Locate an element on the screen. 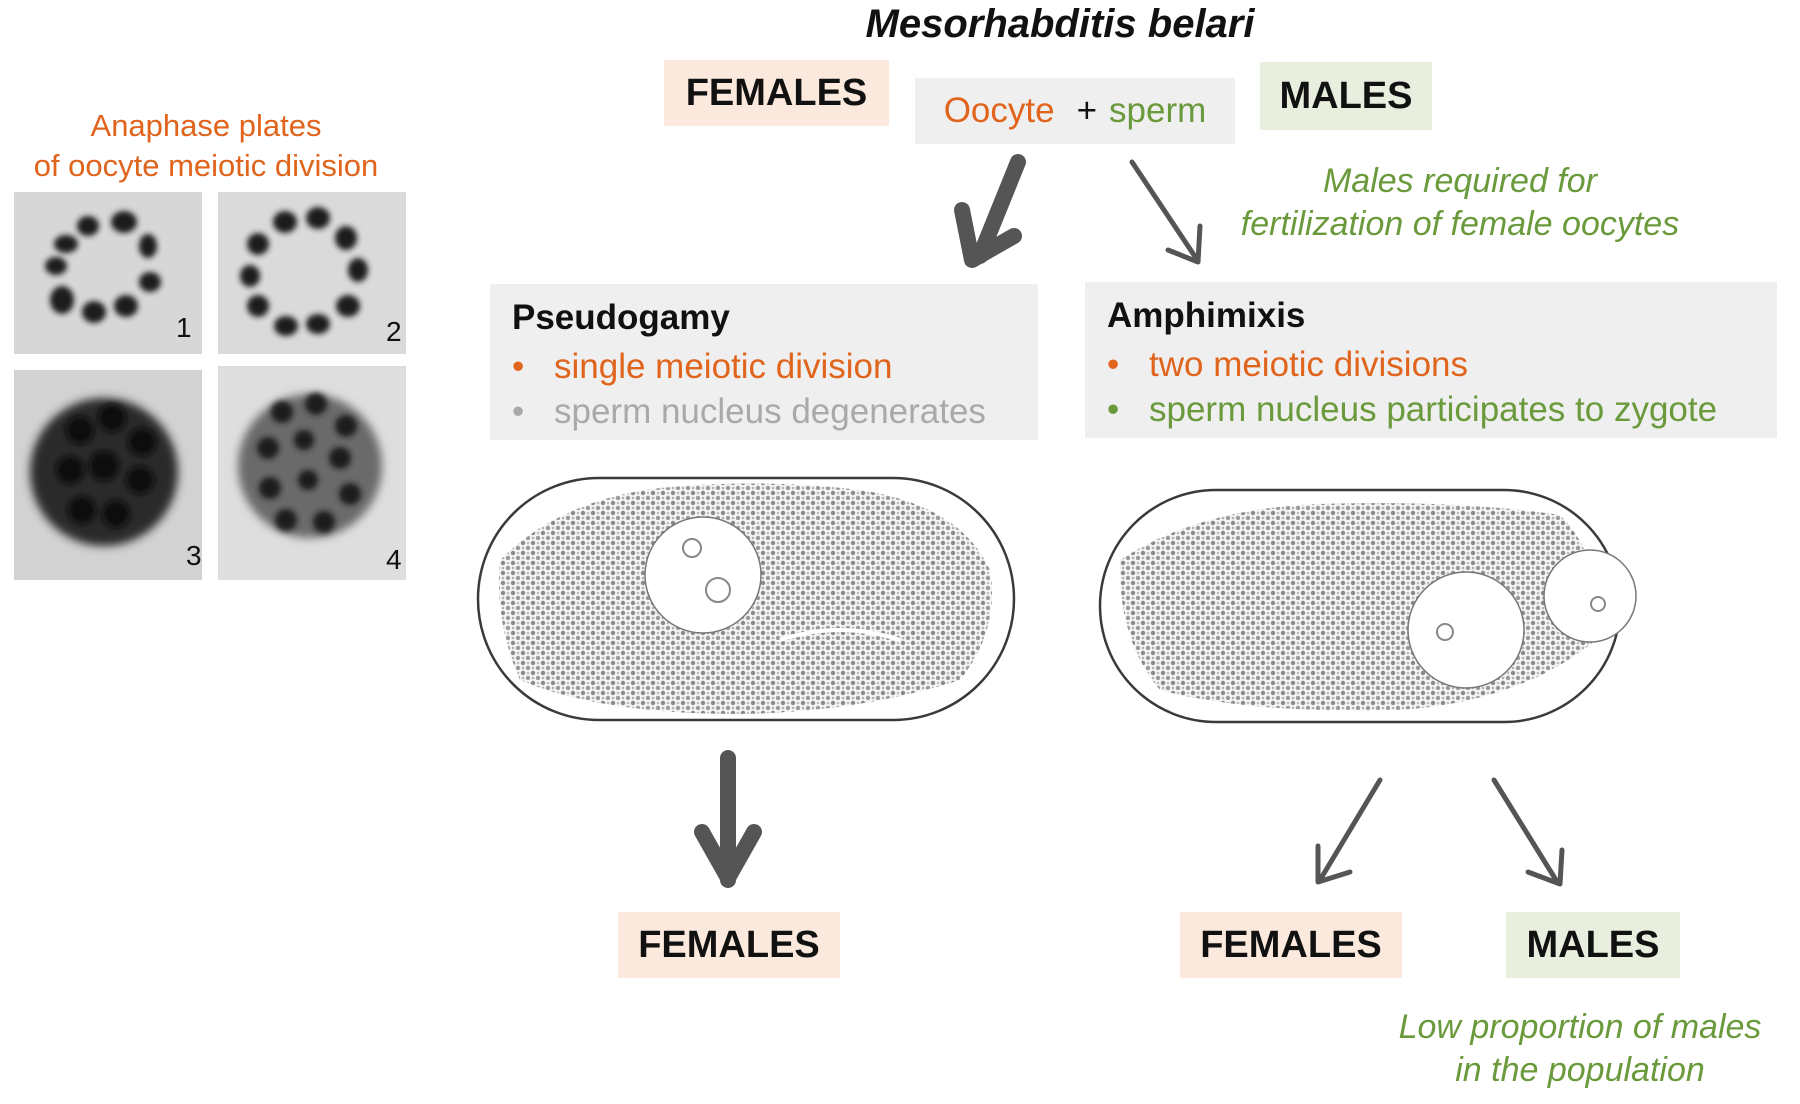 Image resolution: width=1800 pixels, height=1104 pixels. pseudogamy-bullet-1-text: single meiotic division is located at coordinates (723, 366).